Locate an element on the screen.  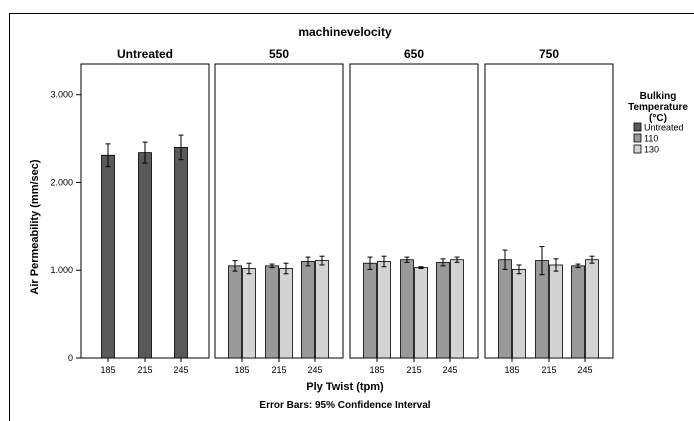
panel-label: 750 is located at coordinates (549, 54).